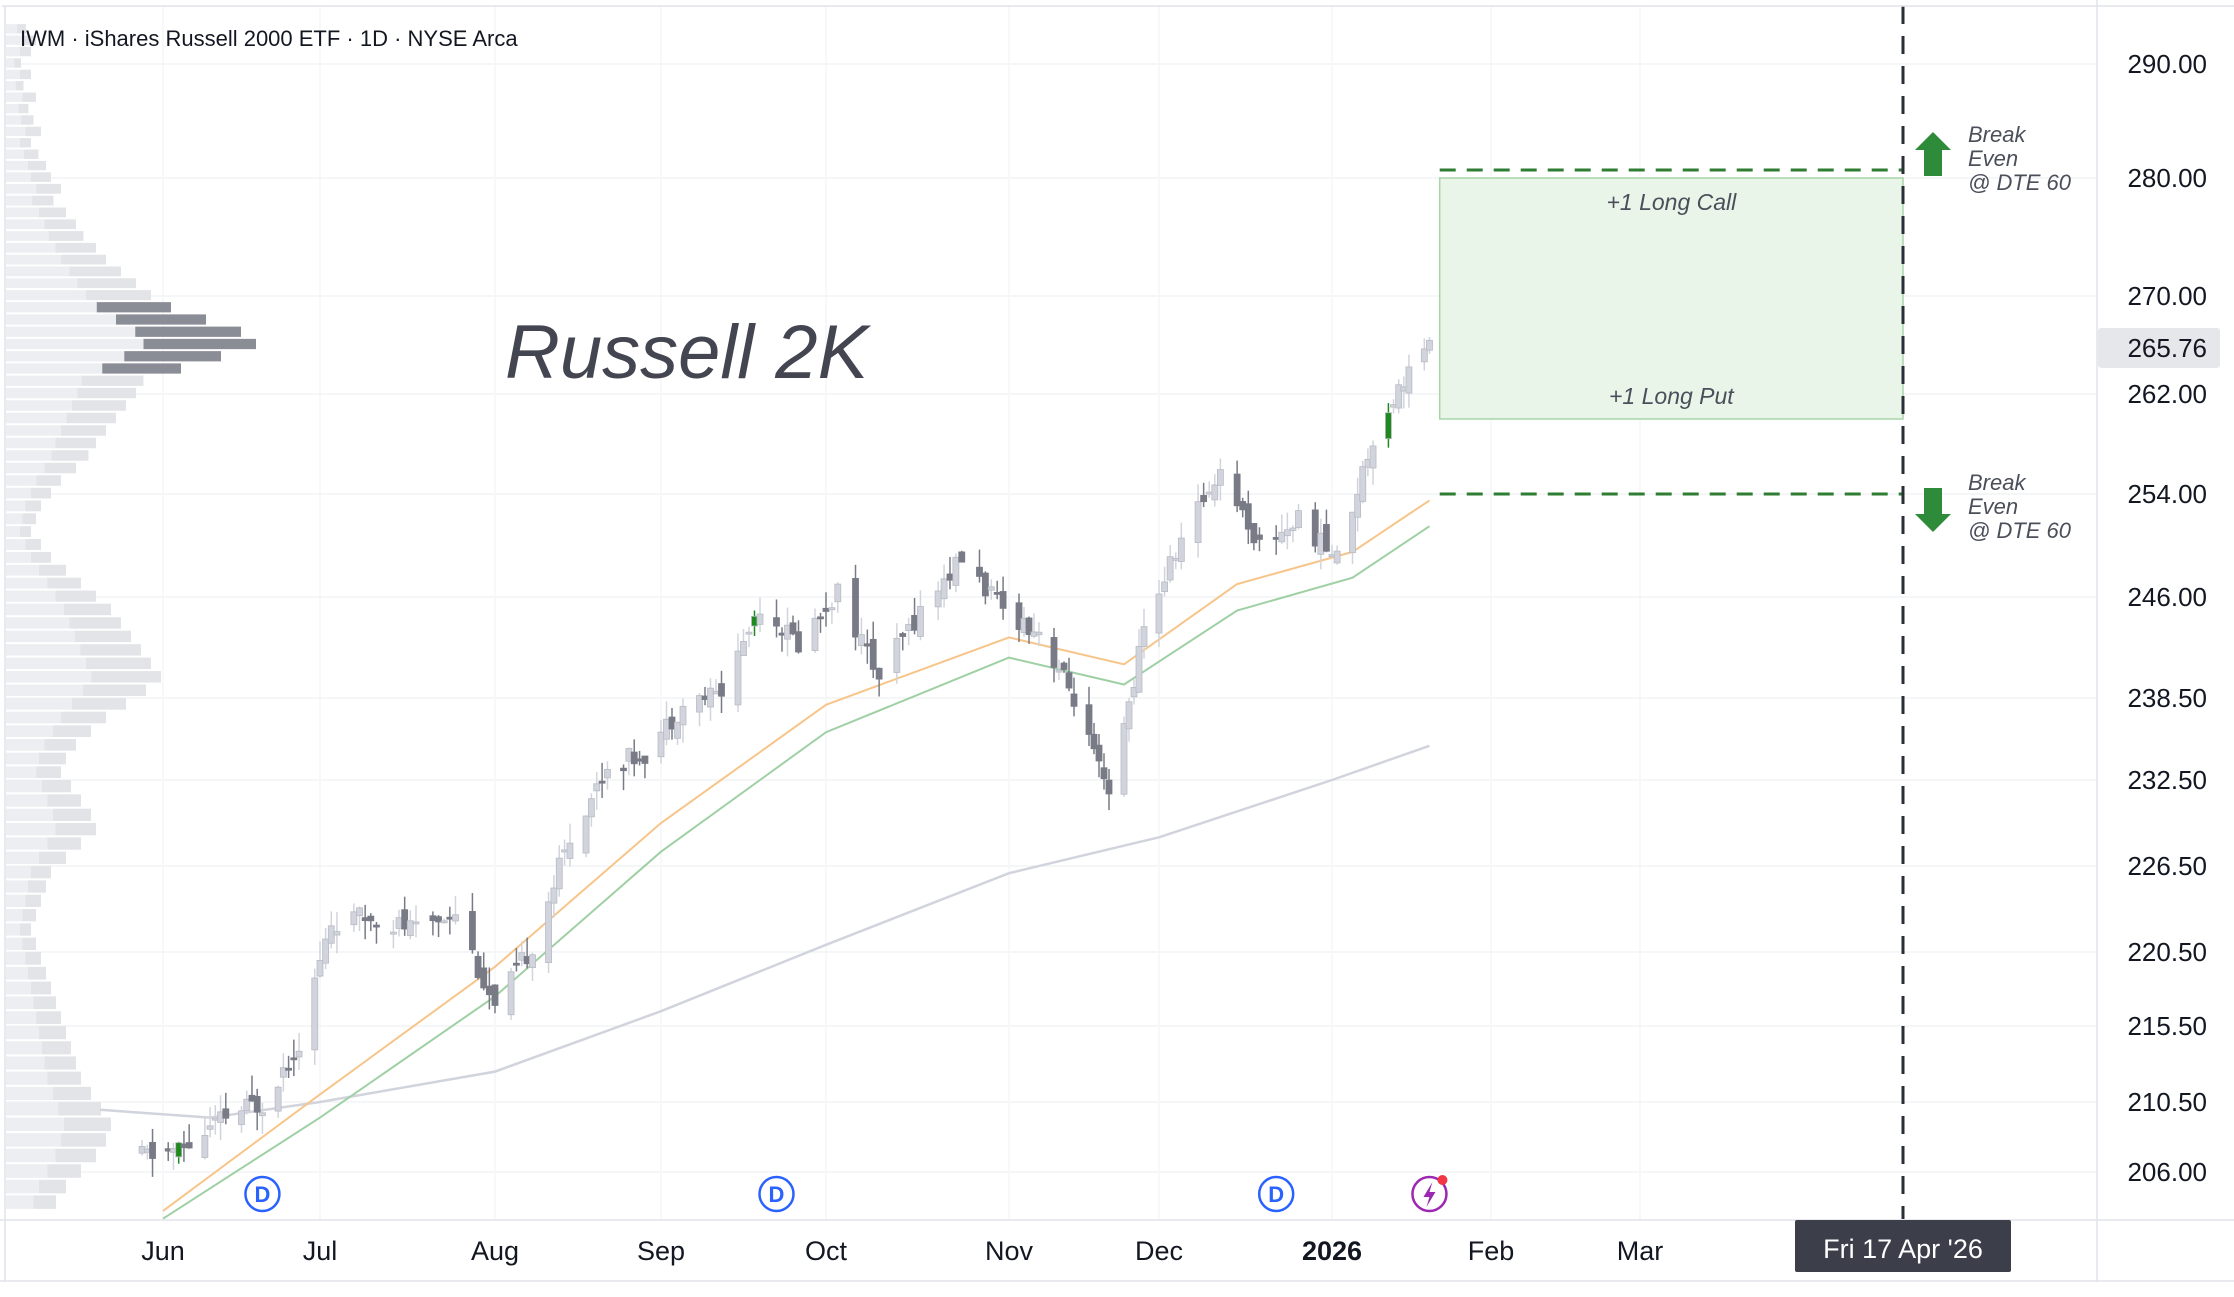  I want to click on time-tick-label: Oct, so click(826, 1251).